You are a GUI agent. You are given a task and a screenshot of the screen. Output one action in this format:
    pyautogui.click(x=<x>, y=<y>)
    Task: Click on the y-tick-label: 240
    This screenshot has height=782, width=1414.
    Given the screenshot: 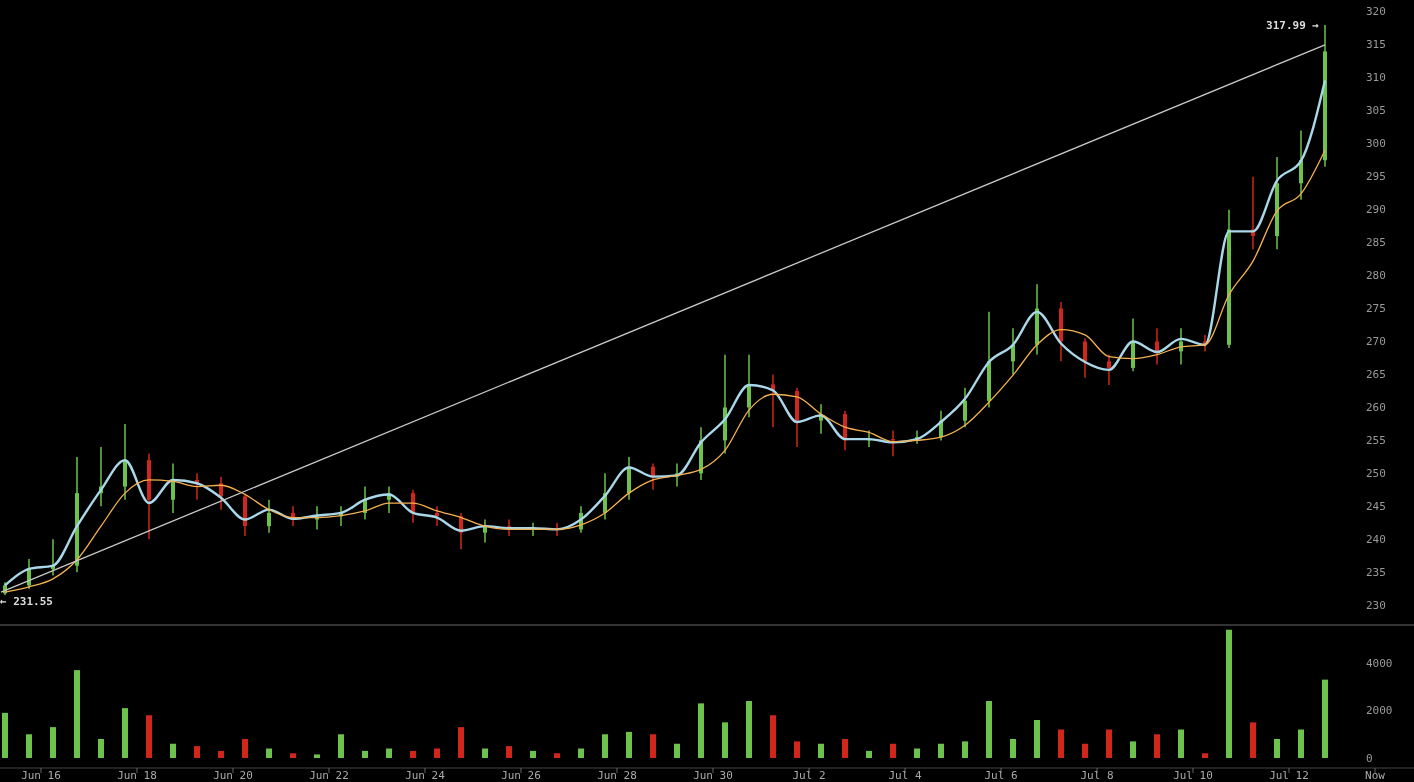 What is the action you would take?
    pyautogui.click(x=1376, y=539)
    